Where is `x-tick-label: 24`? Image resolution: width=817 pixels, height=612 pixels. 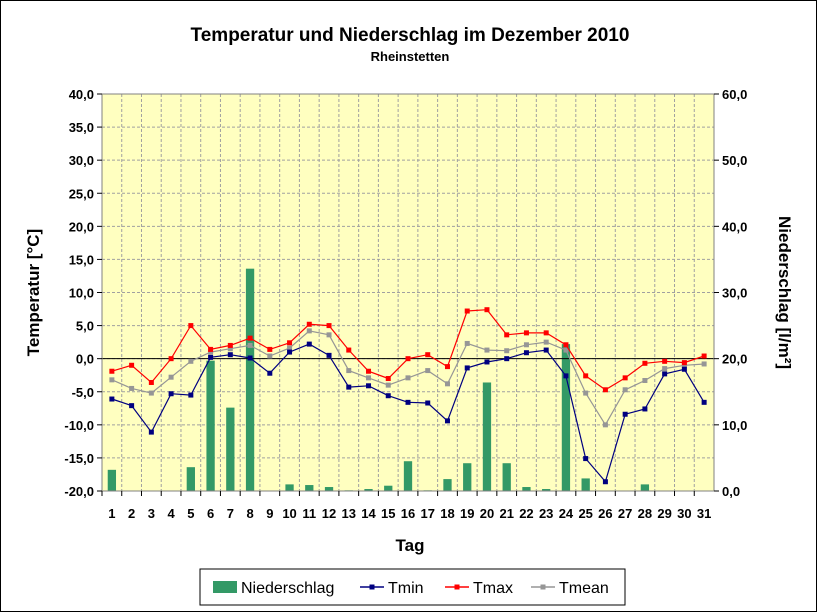
x-tick-label: 24 is located at coordinates (566, 513).